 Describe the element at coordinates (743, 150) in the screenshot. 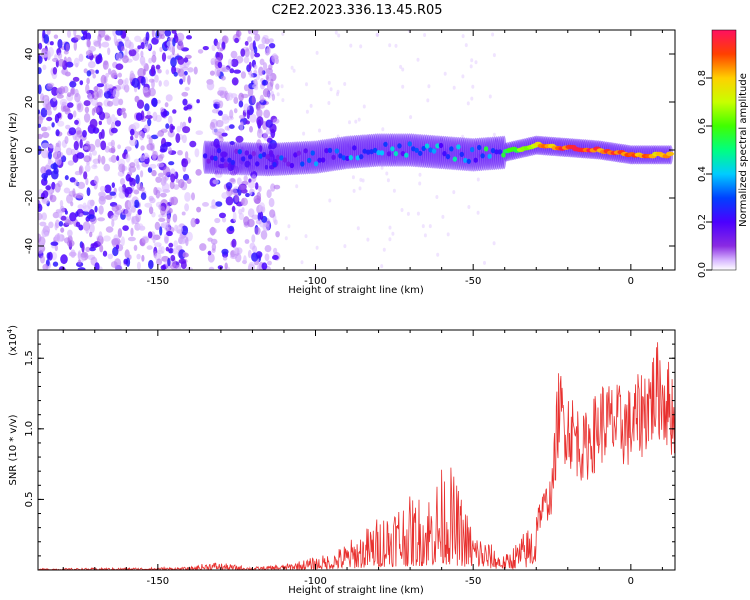

I see `colorbar-label: Normalized spectral amplitude` at that location.